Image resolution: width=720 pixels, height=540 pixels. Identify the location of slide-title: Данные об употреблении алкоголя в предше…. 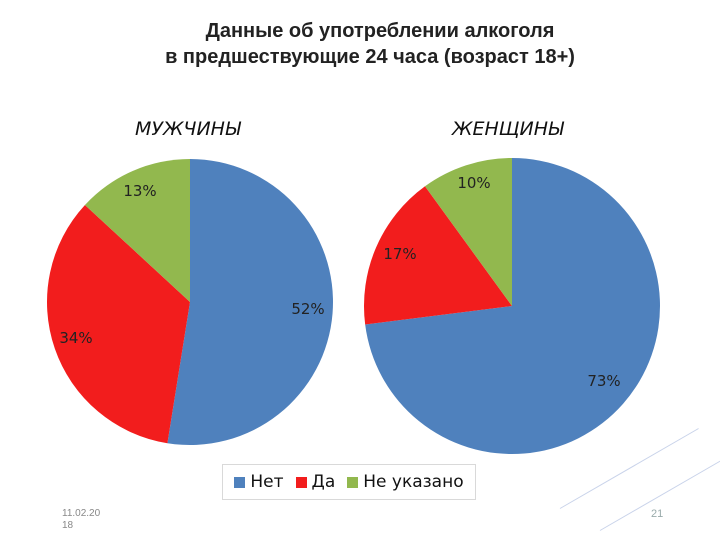
(360, 44).